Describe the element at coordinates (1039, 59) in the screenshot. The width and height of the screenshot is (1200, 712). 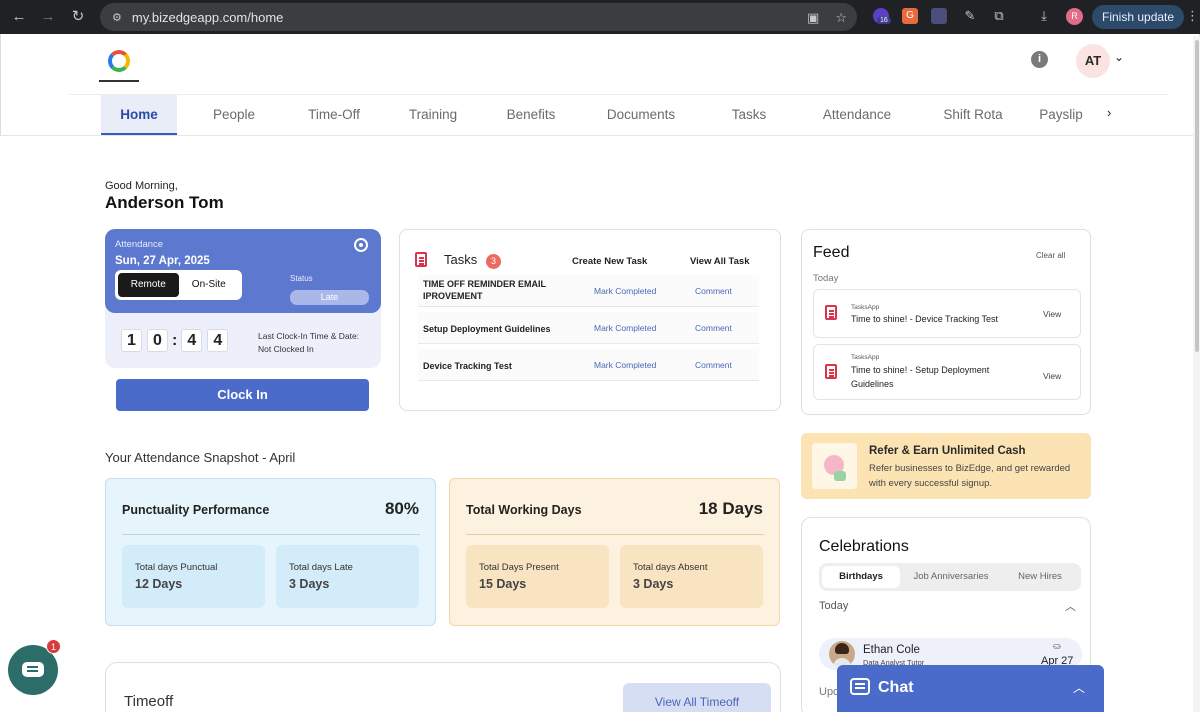
I see `info-icon: i` at that location.